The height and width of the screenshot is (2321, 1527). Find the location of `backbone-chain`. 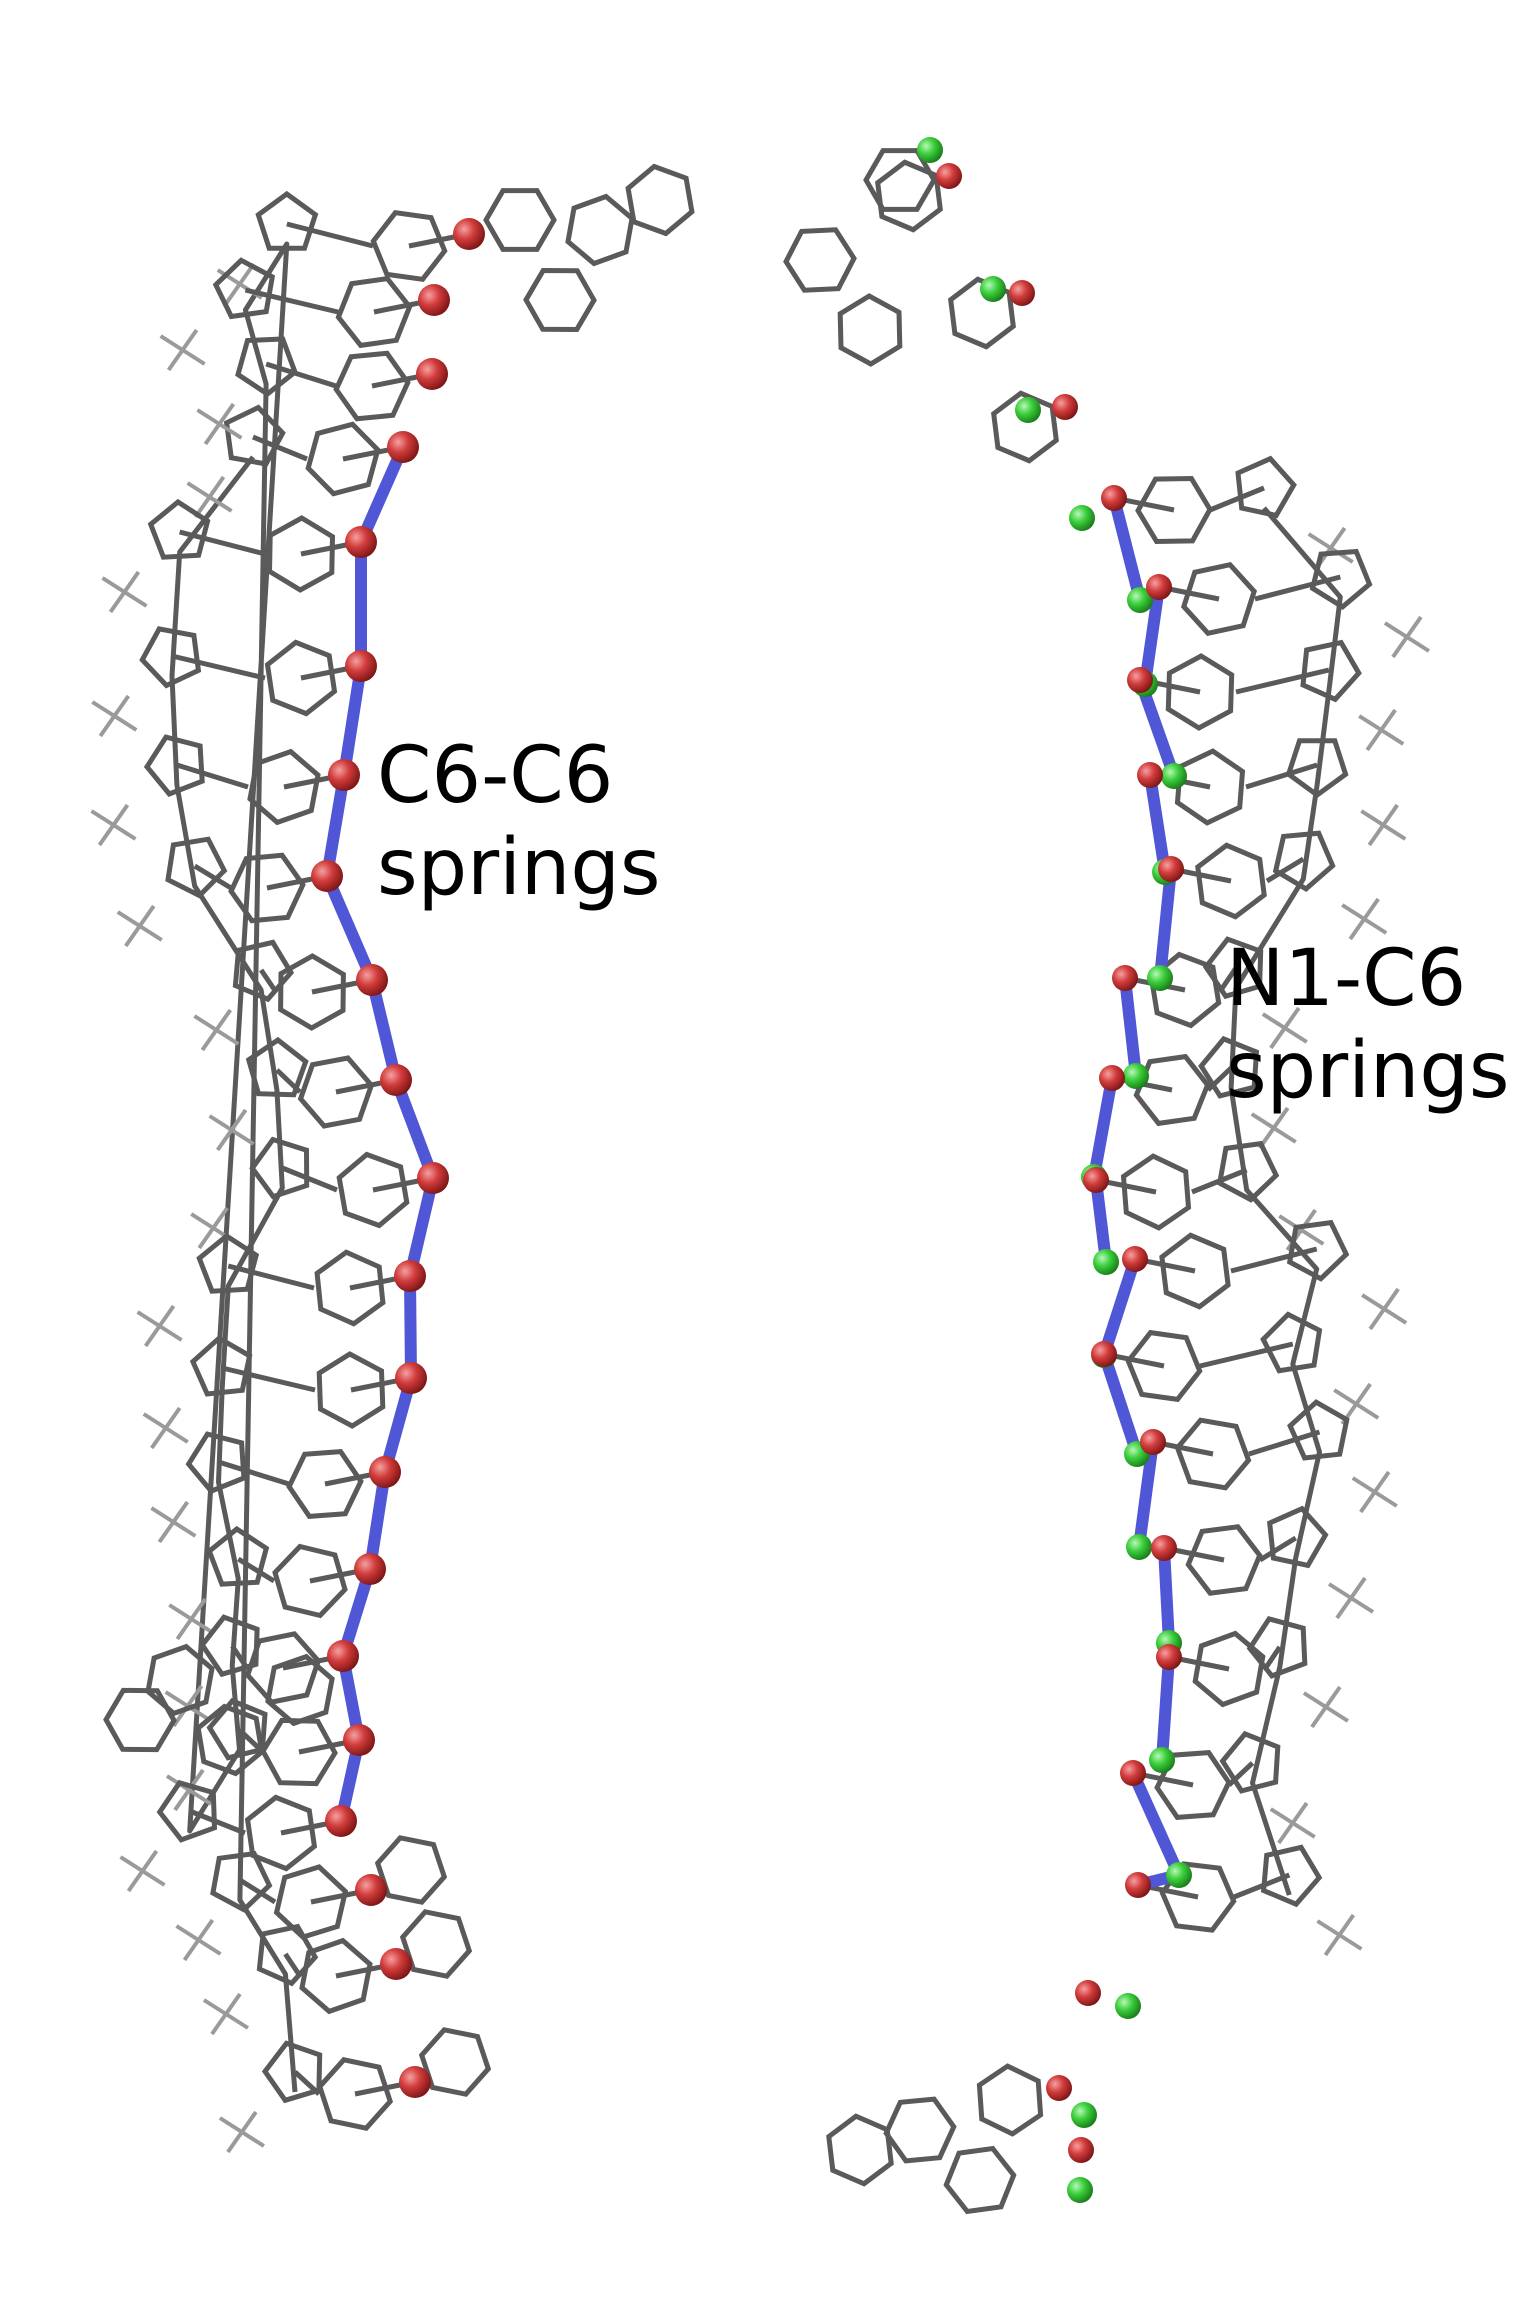

backbone-chain is located at coordinates (233, 1167).